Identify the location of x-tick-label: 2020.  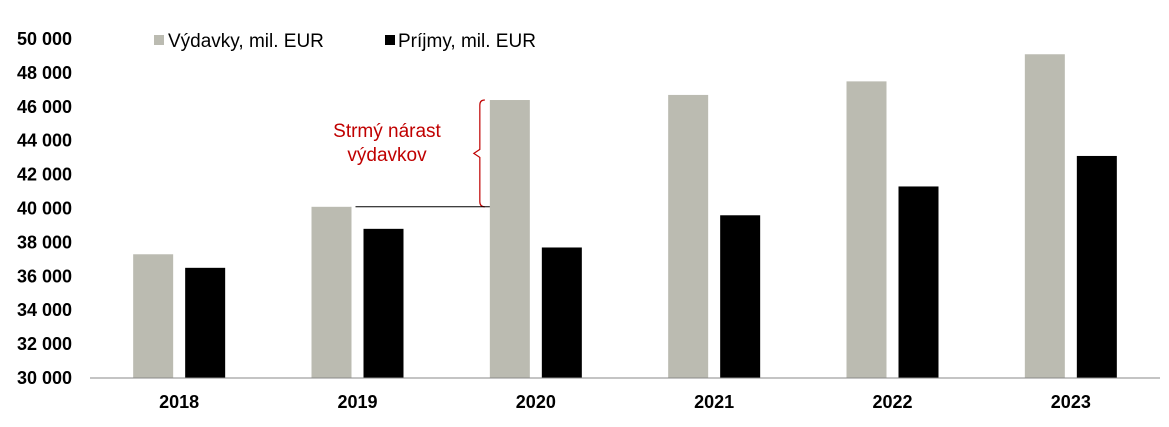
(536, 402).